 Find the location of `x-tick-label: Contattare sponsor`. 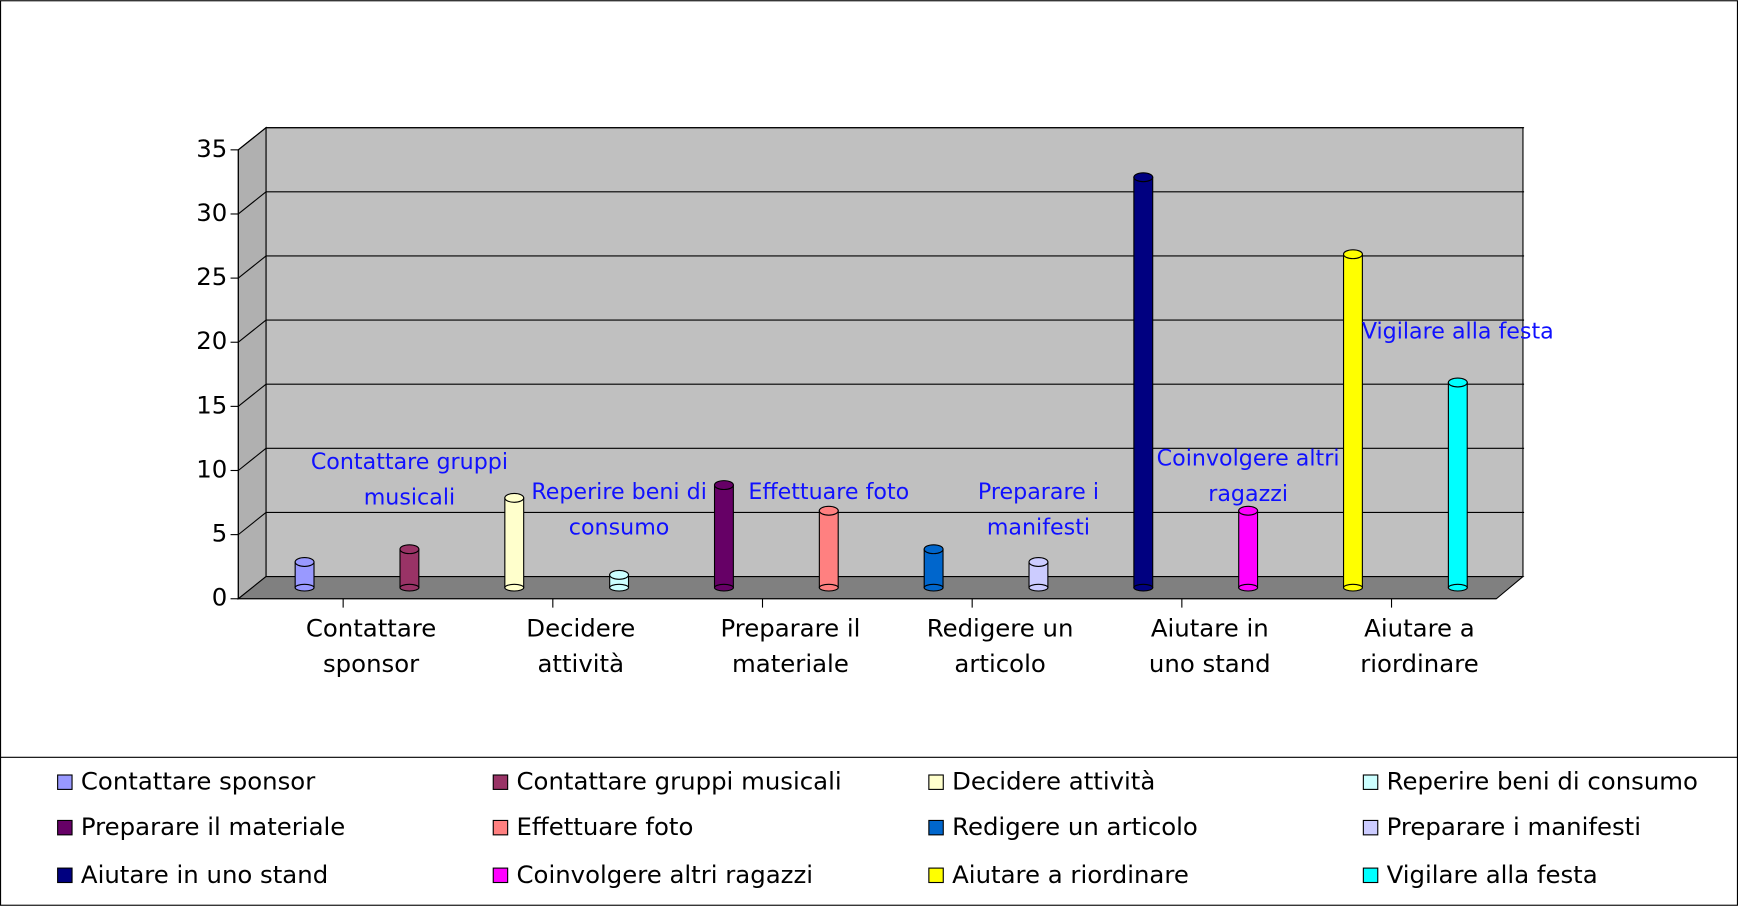

x-tick-label: Contattare sponsor is located at coordinates (371, 647).